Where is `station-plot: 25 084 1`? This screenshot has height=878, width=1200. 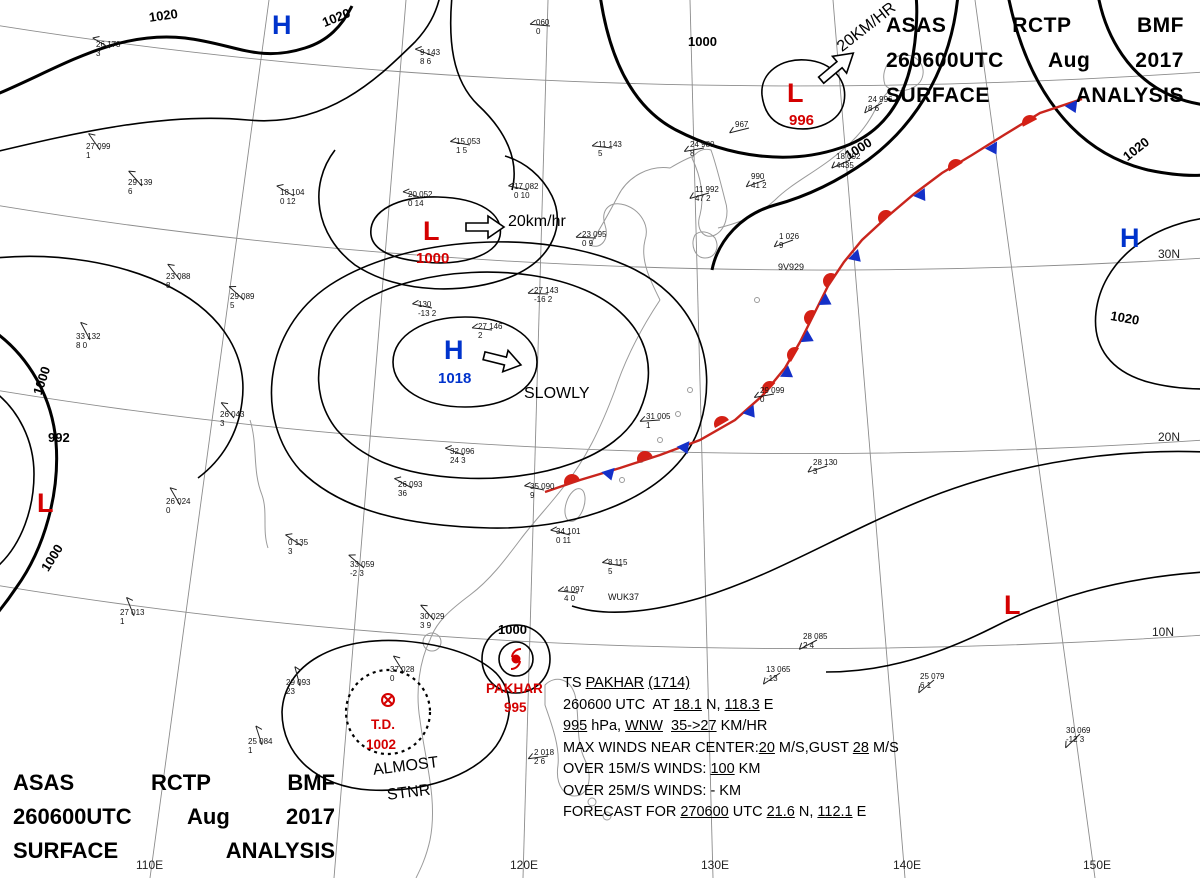
station-plot: 25 084 1 is located at coordinates (260, 746).